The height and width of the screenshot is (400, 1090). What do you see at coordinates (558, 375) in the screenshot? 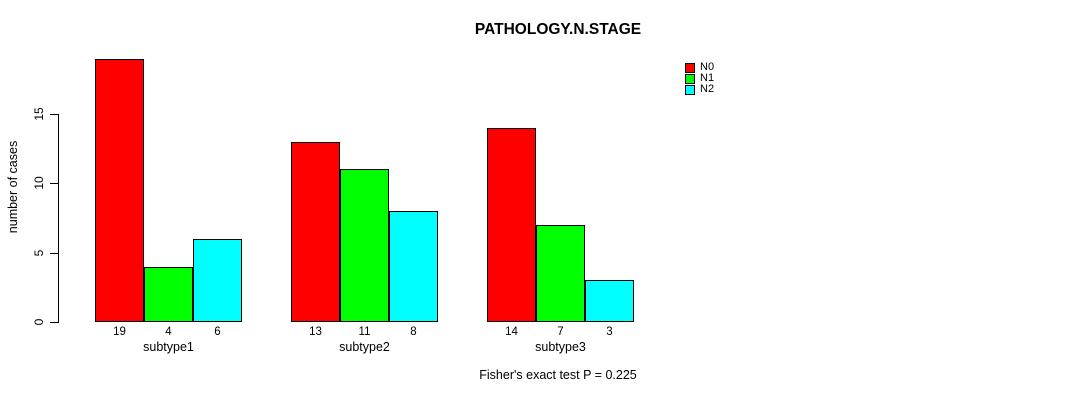
I see `annotation-fisher-test: Fisher's exact test P = 0.225` at bounding box center [558, 375].